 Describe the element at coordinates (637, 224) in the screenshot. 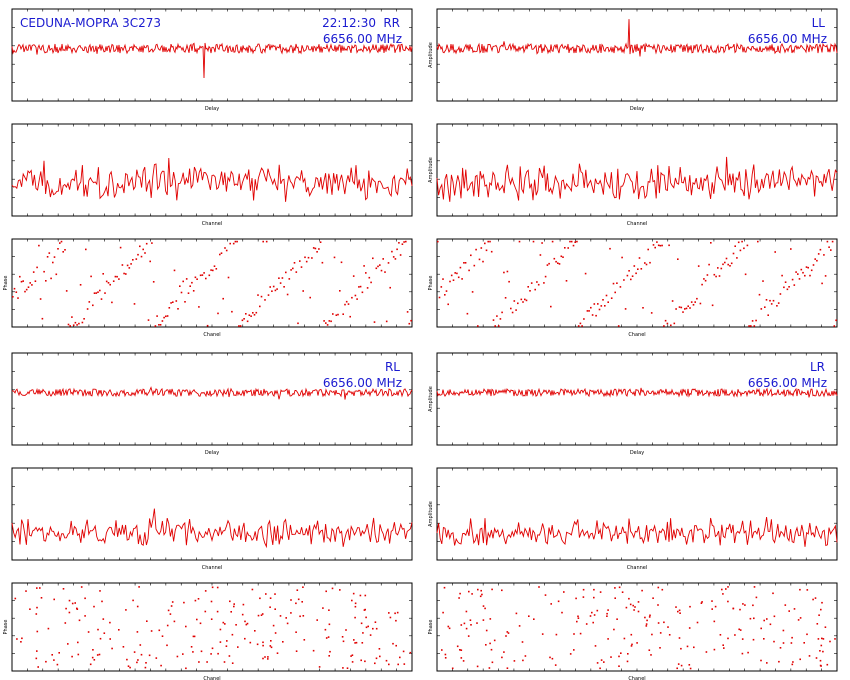

I see `panel-ll-channel-xlabel: Channel` at that location.